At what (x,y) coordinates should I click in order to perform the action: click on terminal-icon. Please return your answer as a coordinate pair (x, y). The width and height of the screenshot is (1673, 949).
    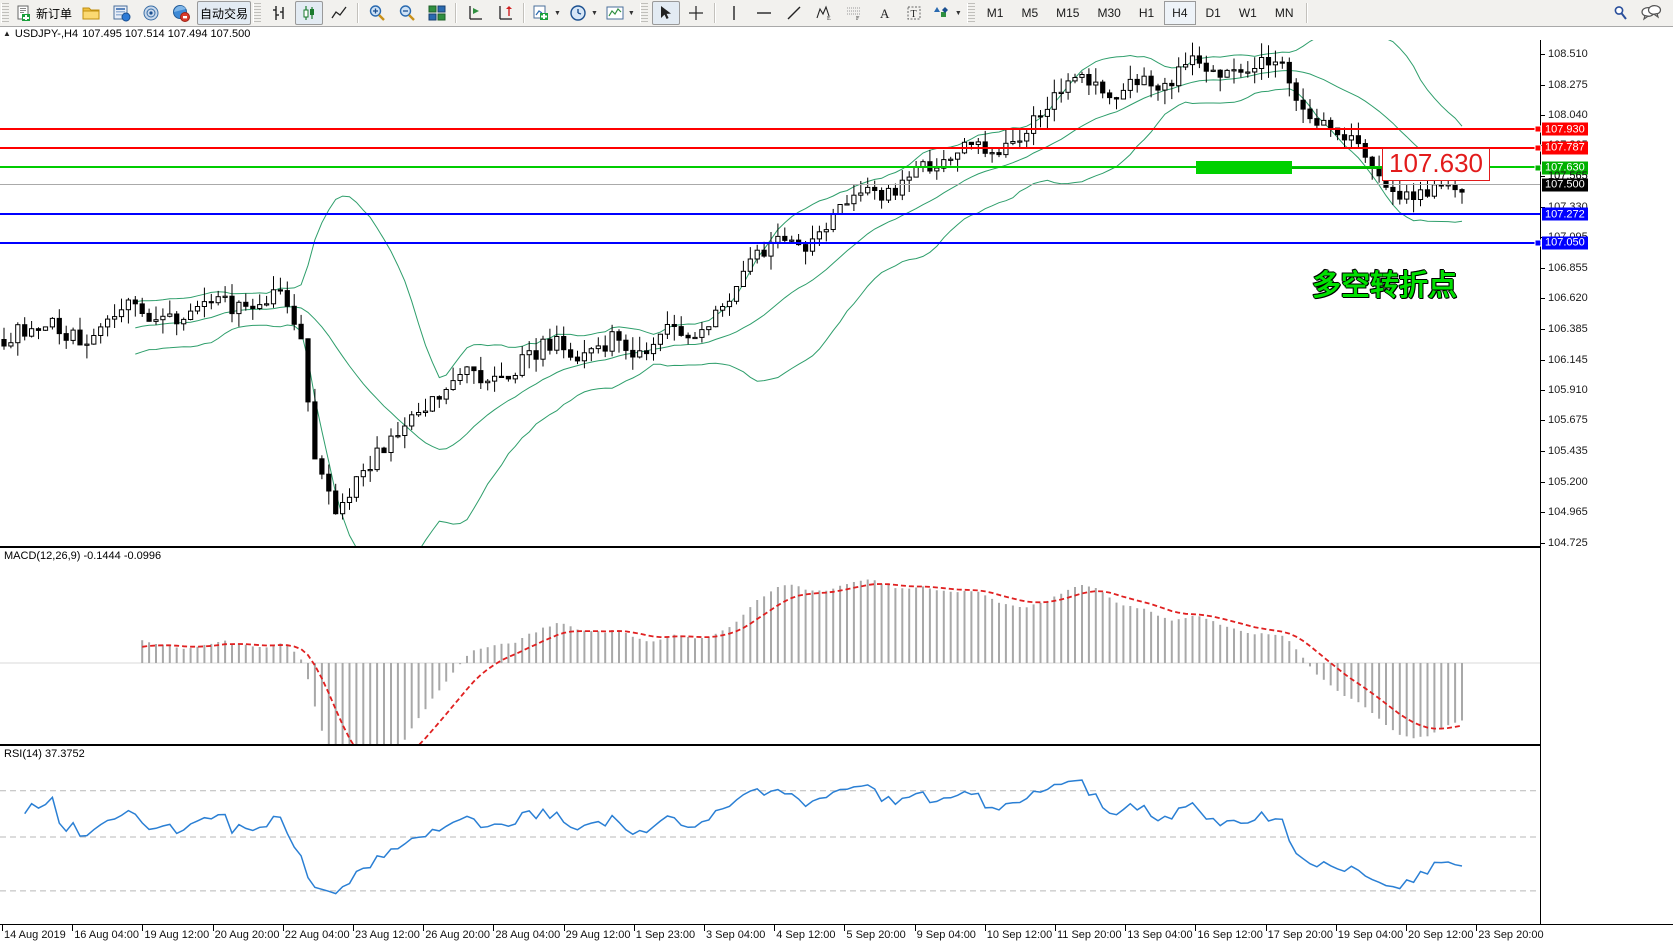
    Looking at the image, I should click on (181, 13).